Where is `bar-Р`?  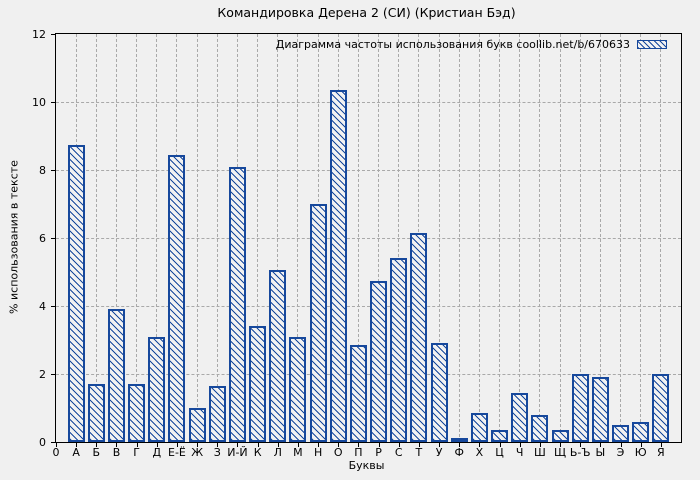
bar-Р is located at coordinates (379, 361).